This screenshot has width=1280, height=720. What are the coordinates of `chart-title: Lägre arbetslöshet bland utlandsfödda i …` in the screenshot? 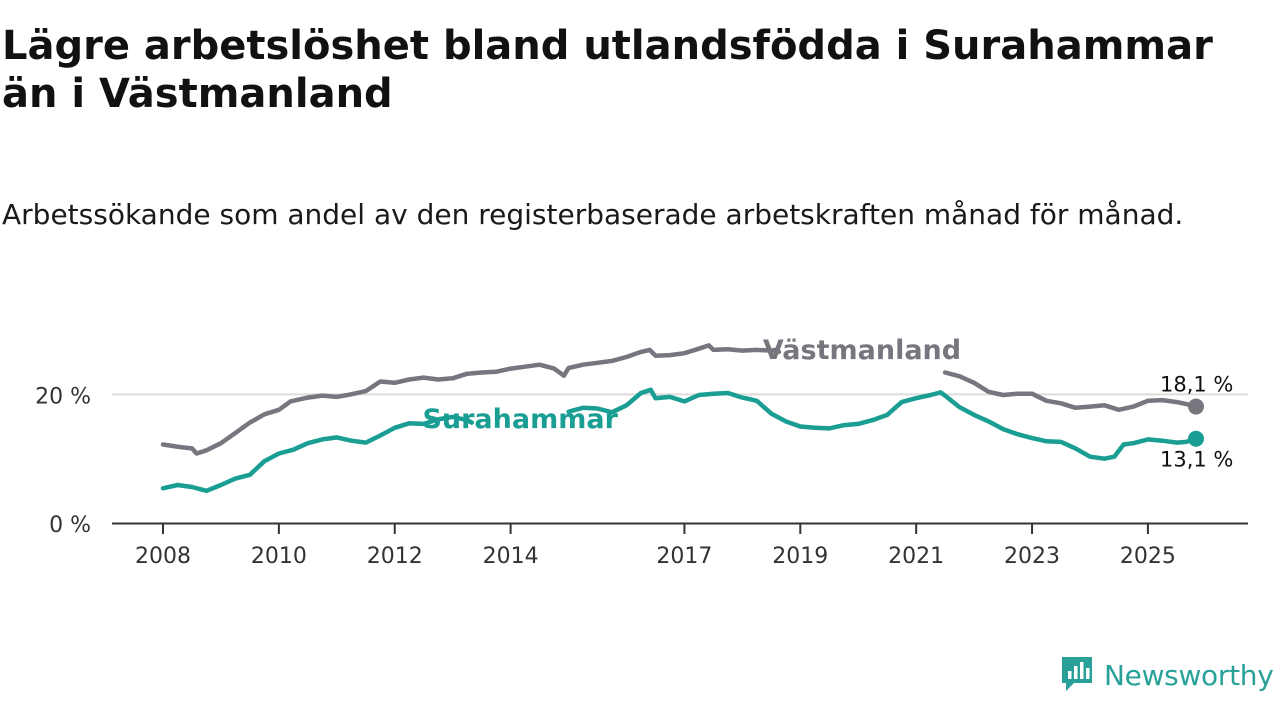 It's located at (607, 70).